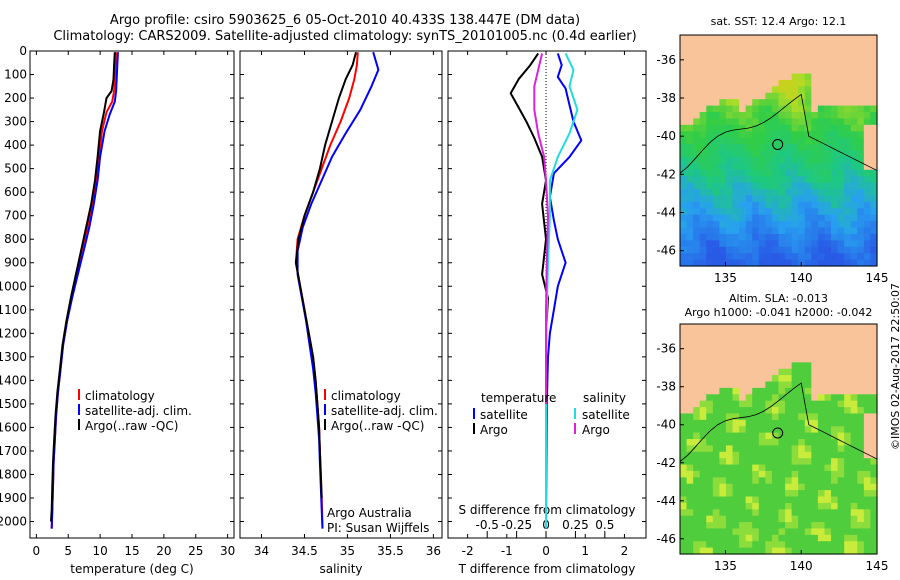 The width and height of the screenshot is (900, 580). Describe the element at coordinates (131, 426) in the screenshot. I see `temperature-legend-label: Argo(..raw -QC)` at that location.